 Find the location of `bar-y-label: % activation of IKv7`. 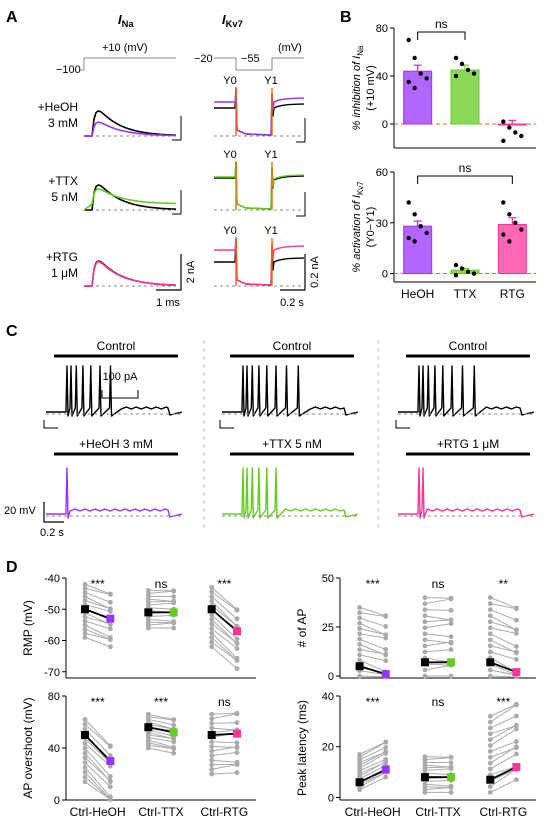

bar-y-label: % activation of IKv7 is located at coordinates (358, 226).